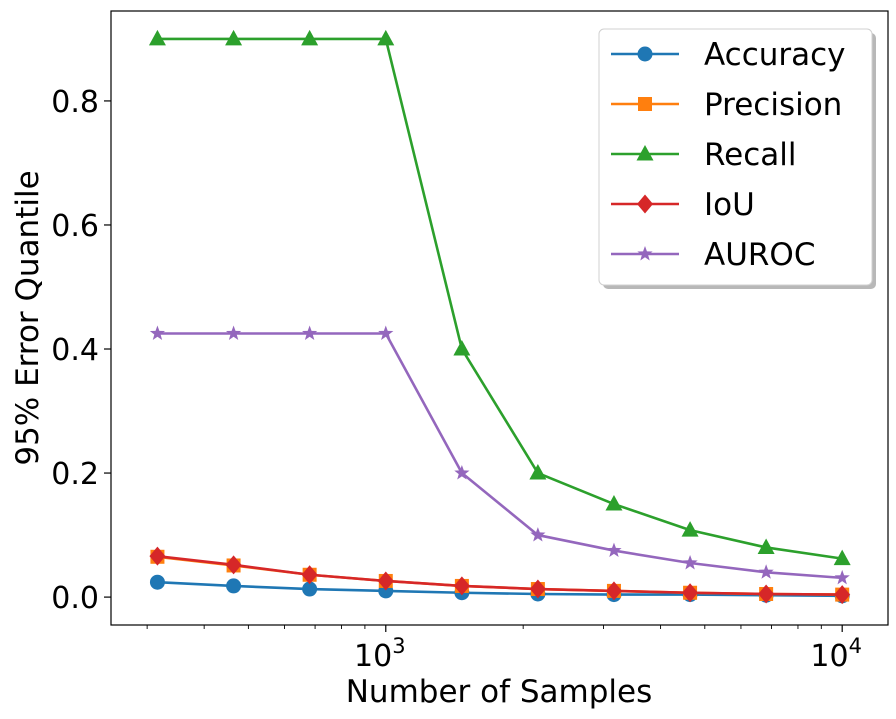 Image resolution: width=896 pixels, height=719 pixels. Describe the element at coordinates (683, 205) in the screenshot. I see `legend-entry-iou: IoU` at that location.